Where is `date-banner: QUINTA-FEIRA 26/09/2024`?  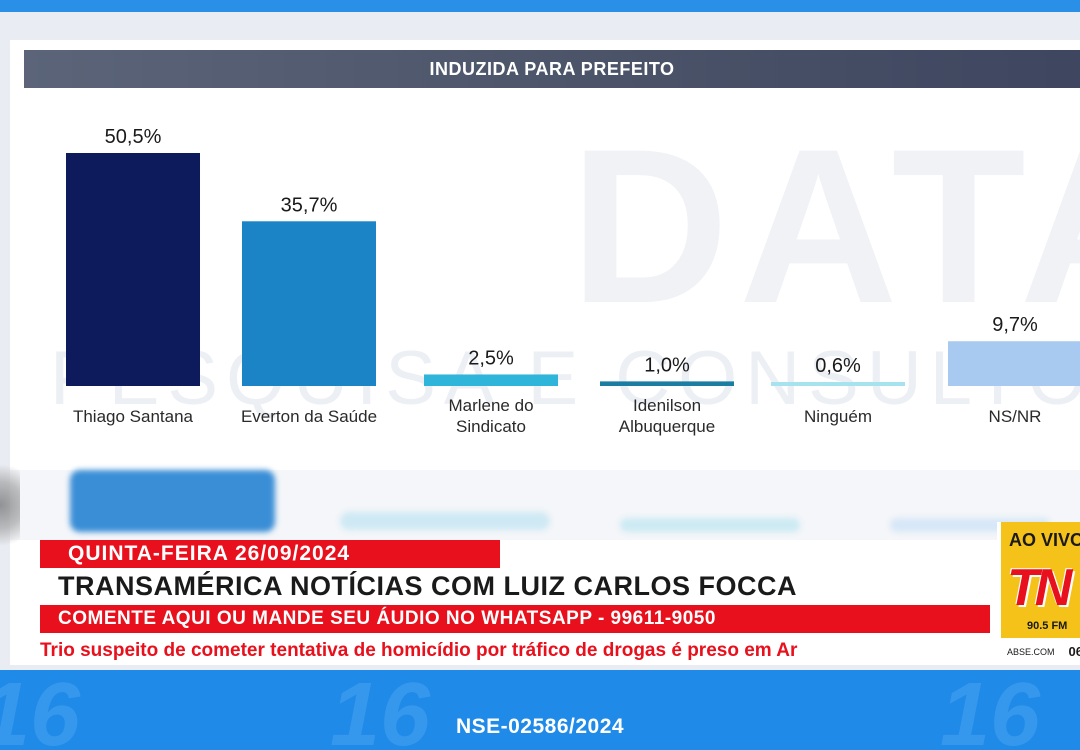
date-banner: QUINTA-FEIRA 26/09/2024 is located at coordinates (270, 554).